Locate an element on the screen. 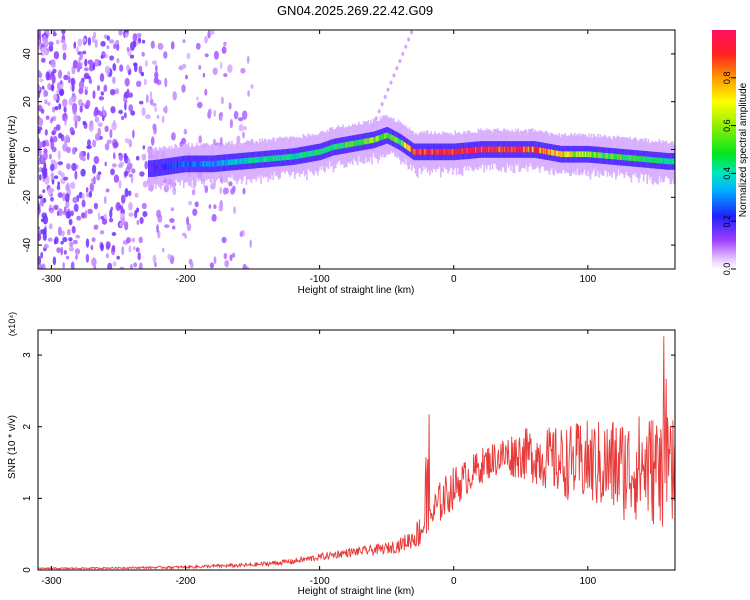  figure-title: GN04.2025.269.22.42.G09 is located at coordinates (355, 10).